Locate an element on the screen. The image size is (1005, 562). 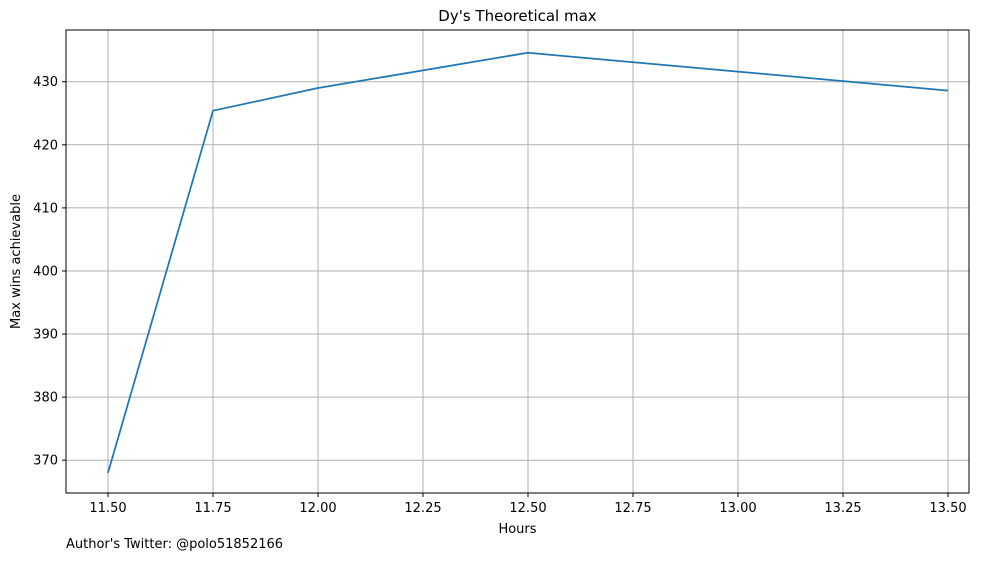
y-tick-label: 380 is located at coordinates (45, 398).